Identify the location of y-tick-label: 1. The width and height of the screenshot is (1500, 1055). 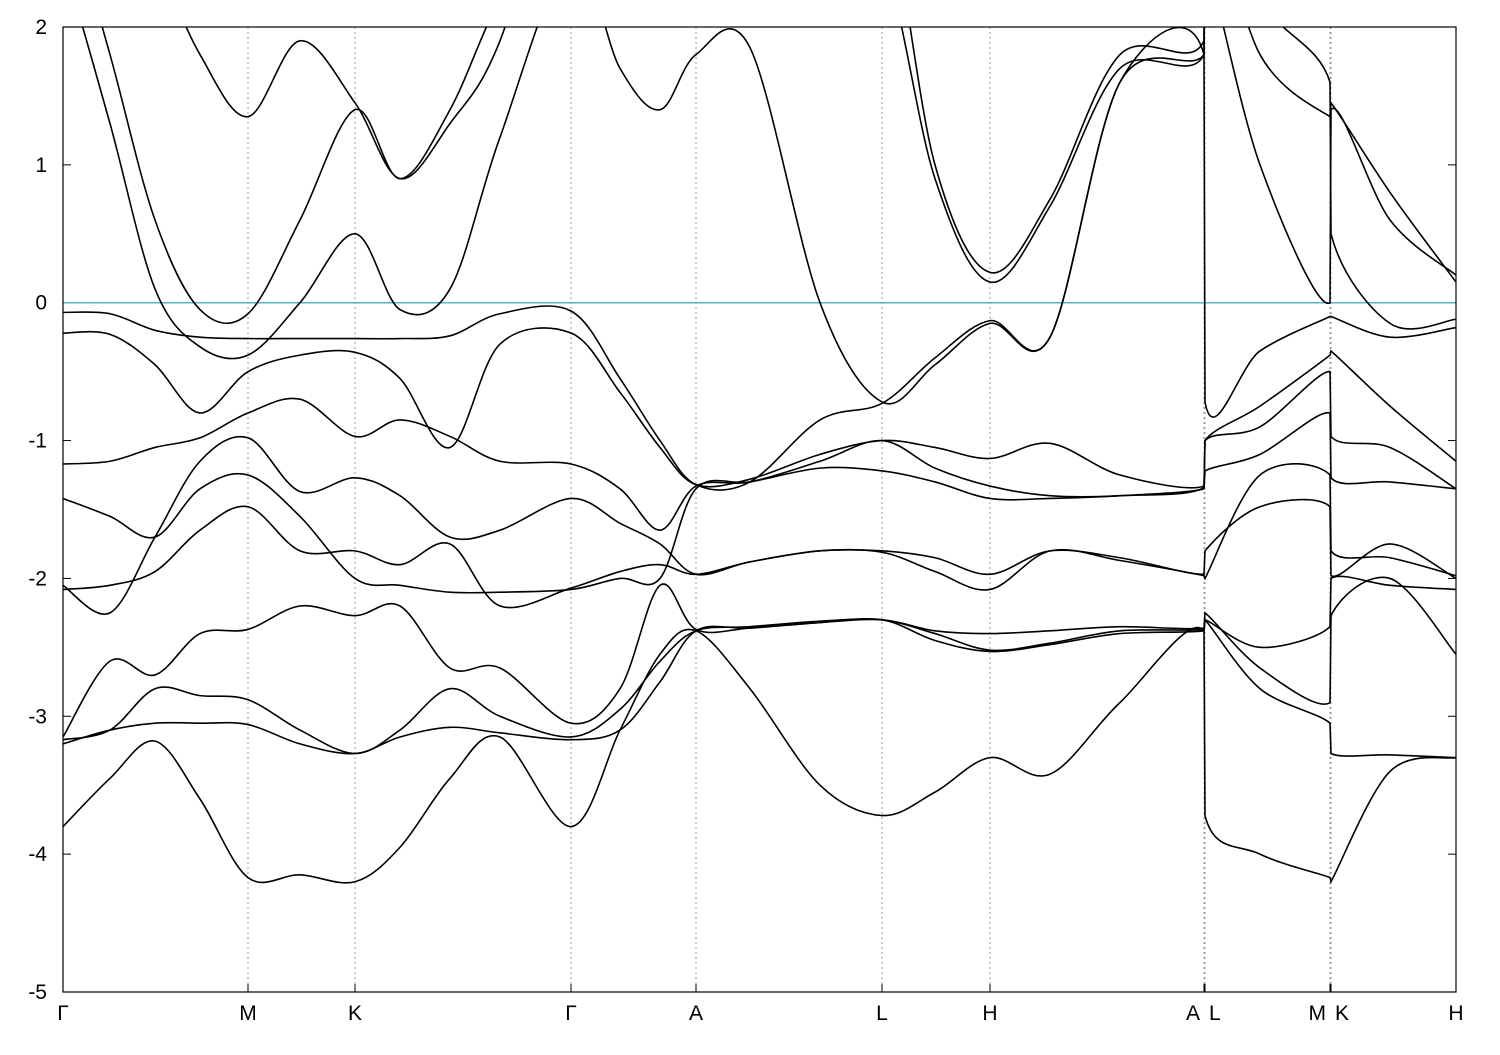
(41, 165).